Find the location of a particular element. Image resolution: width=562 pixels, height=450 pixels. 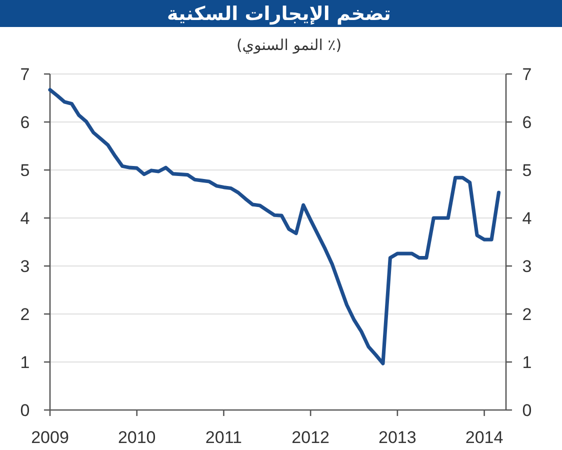

title: تضخم الإيجارات السكنية is located at coordinates (279, 14).